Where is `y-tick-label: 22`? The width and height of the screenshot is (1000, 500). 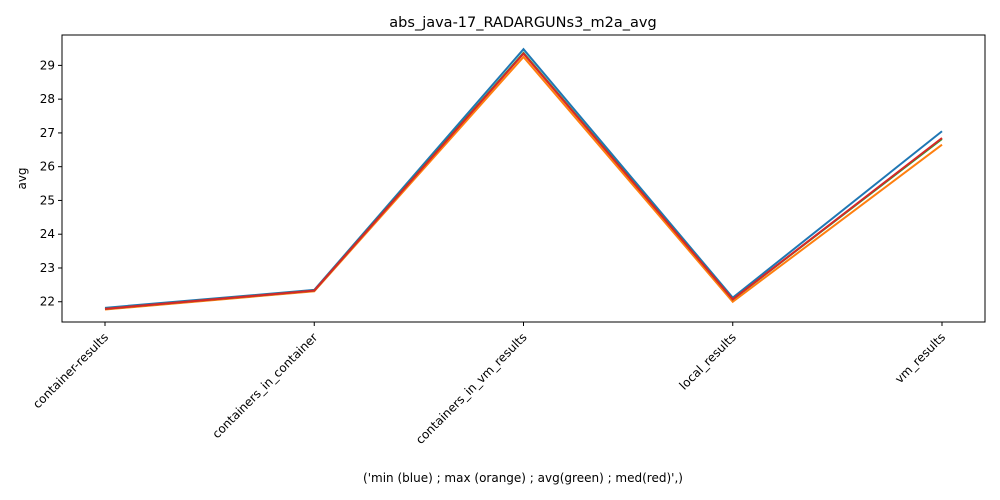 y-tick-label: 22 is located at coordinates (47, 302).